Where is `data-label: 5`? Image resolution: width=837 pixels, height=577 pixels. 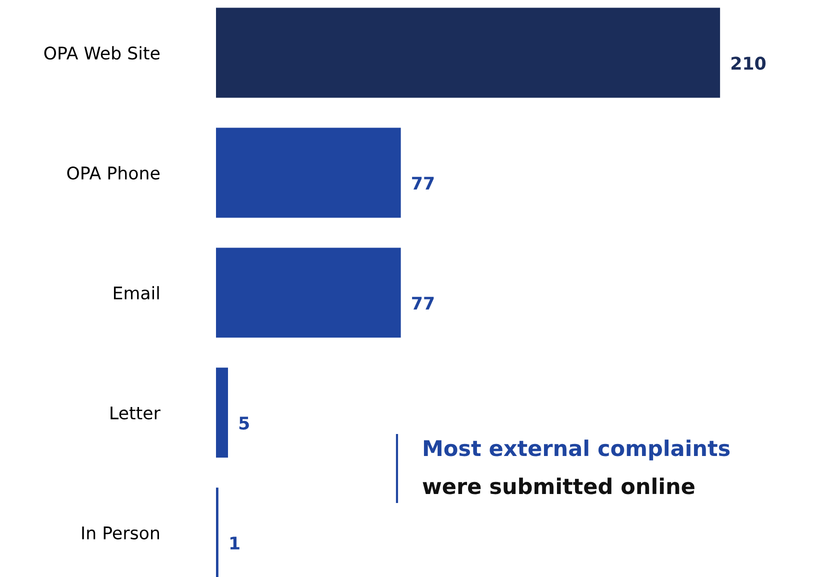 data-label: 5 is located at coordinates (244, 423).